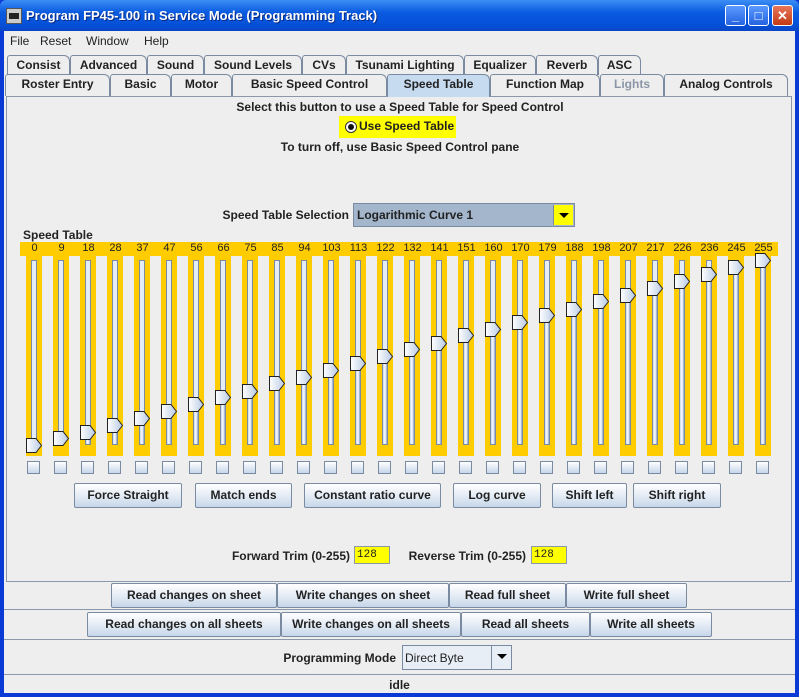  Describe the element at coordinates (243, 495) in the screenshot. I see `match-ends-button: Match ends` at that location.